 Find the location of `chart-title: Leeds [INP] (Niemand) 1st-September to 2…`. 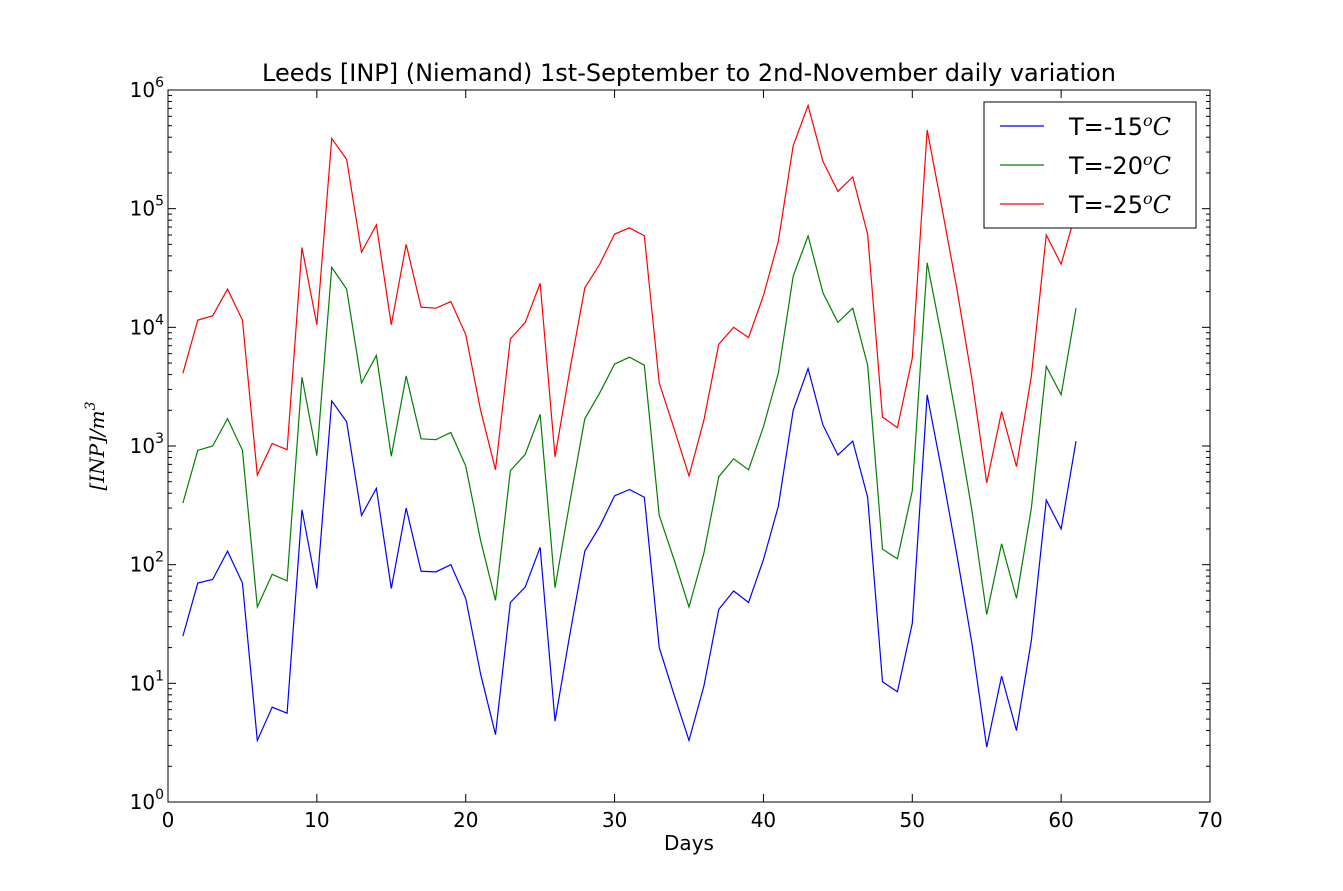

chart-title: Leeds [INP] (Niemand) 1st-September to 2… is located at coordinates (689, 73).